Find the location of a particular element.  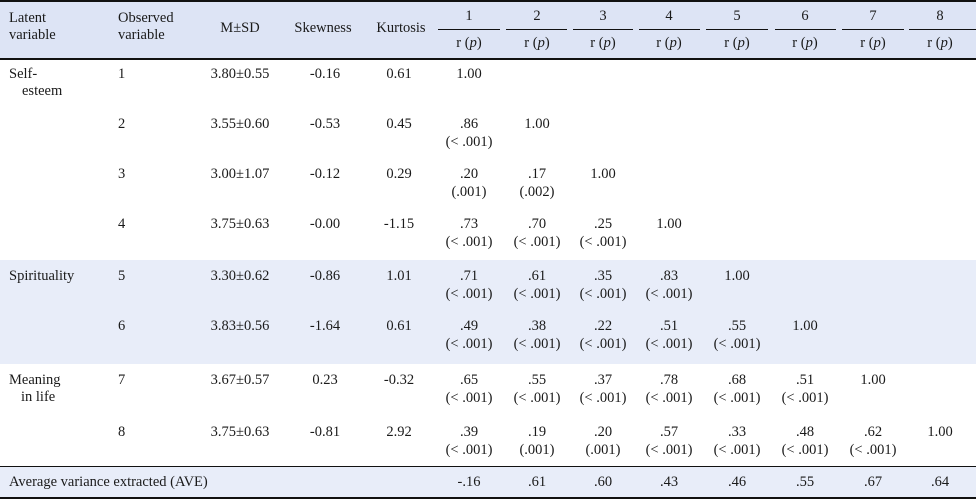

observed-variable: 5 is located at coordinates (122, 276).